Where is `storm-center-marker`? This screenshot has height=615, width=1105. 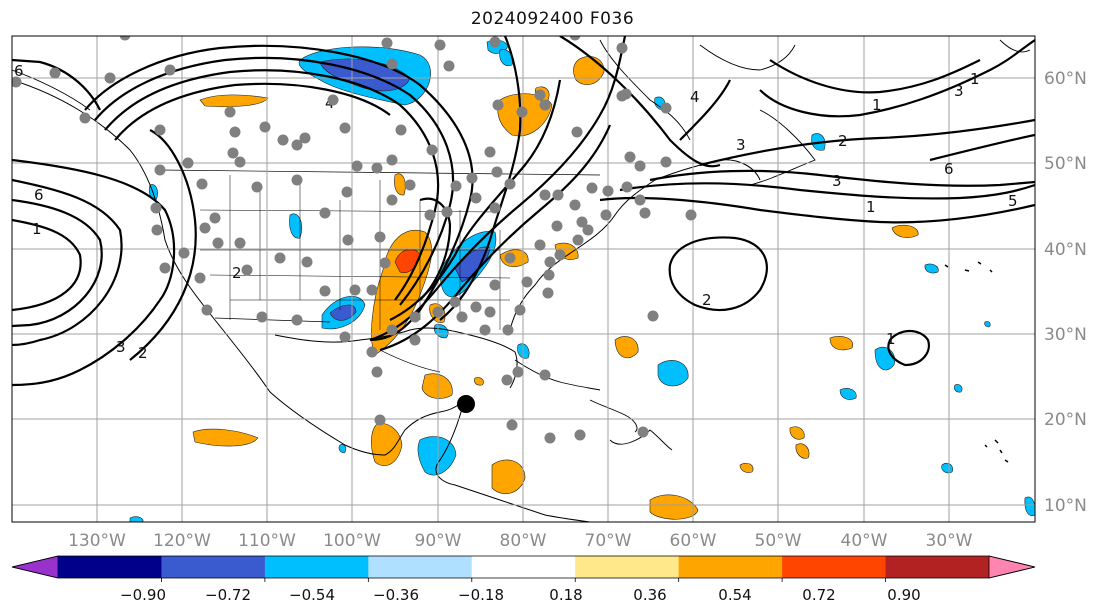 storm-center-marker is located at coordinates (466, 404).